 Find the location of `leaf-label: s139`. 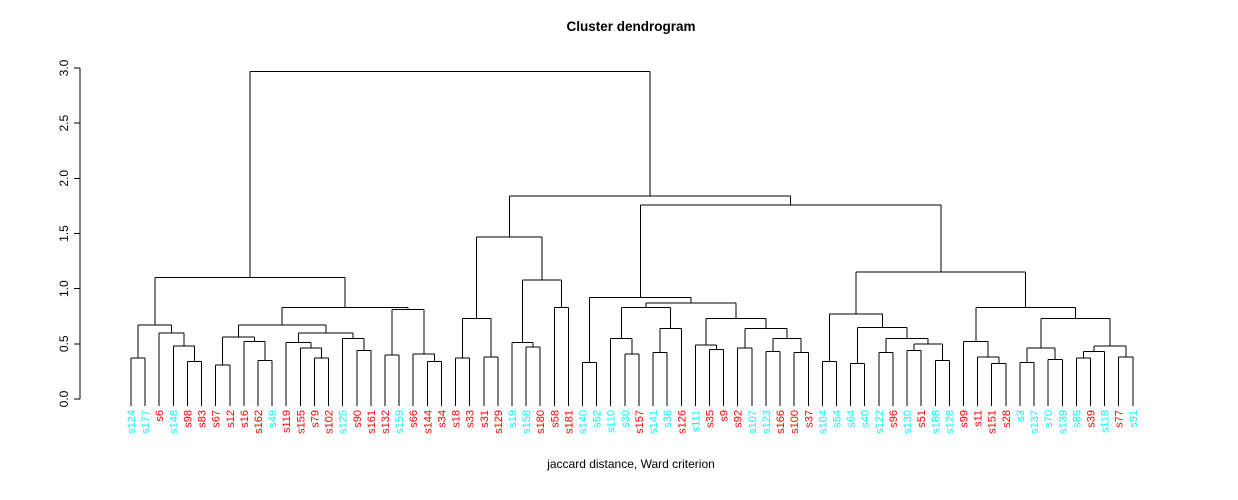

leaf-label: s139 is located at coordinates (1063, 422).